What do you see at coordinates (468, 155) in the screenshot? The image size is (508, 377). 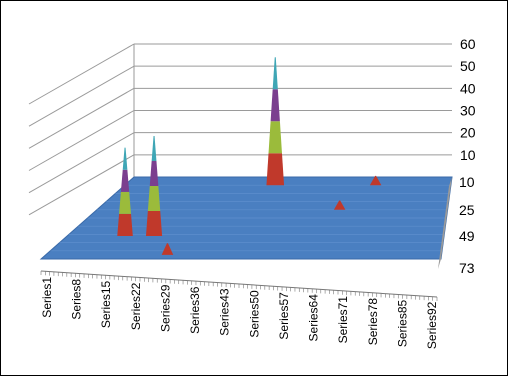 I see `z-tick-label: 10` at bounding box center [468, 155].